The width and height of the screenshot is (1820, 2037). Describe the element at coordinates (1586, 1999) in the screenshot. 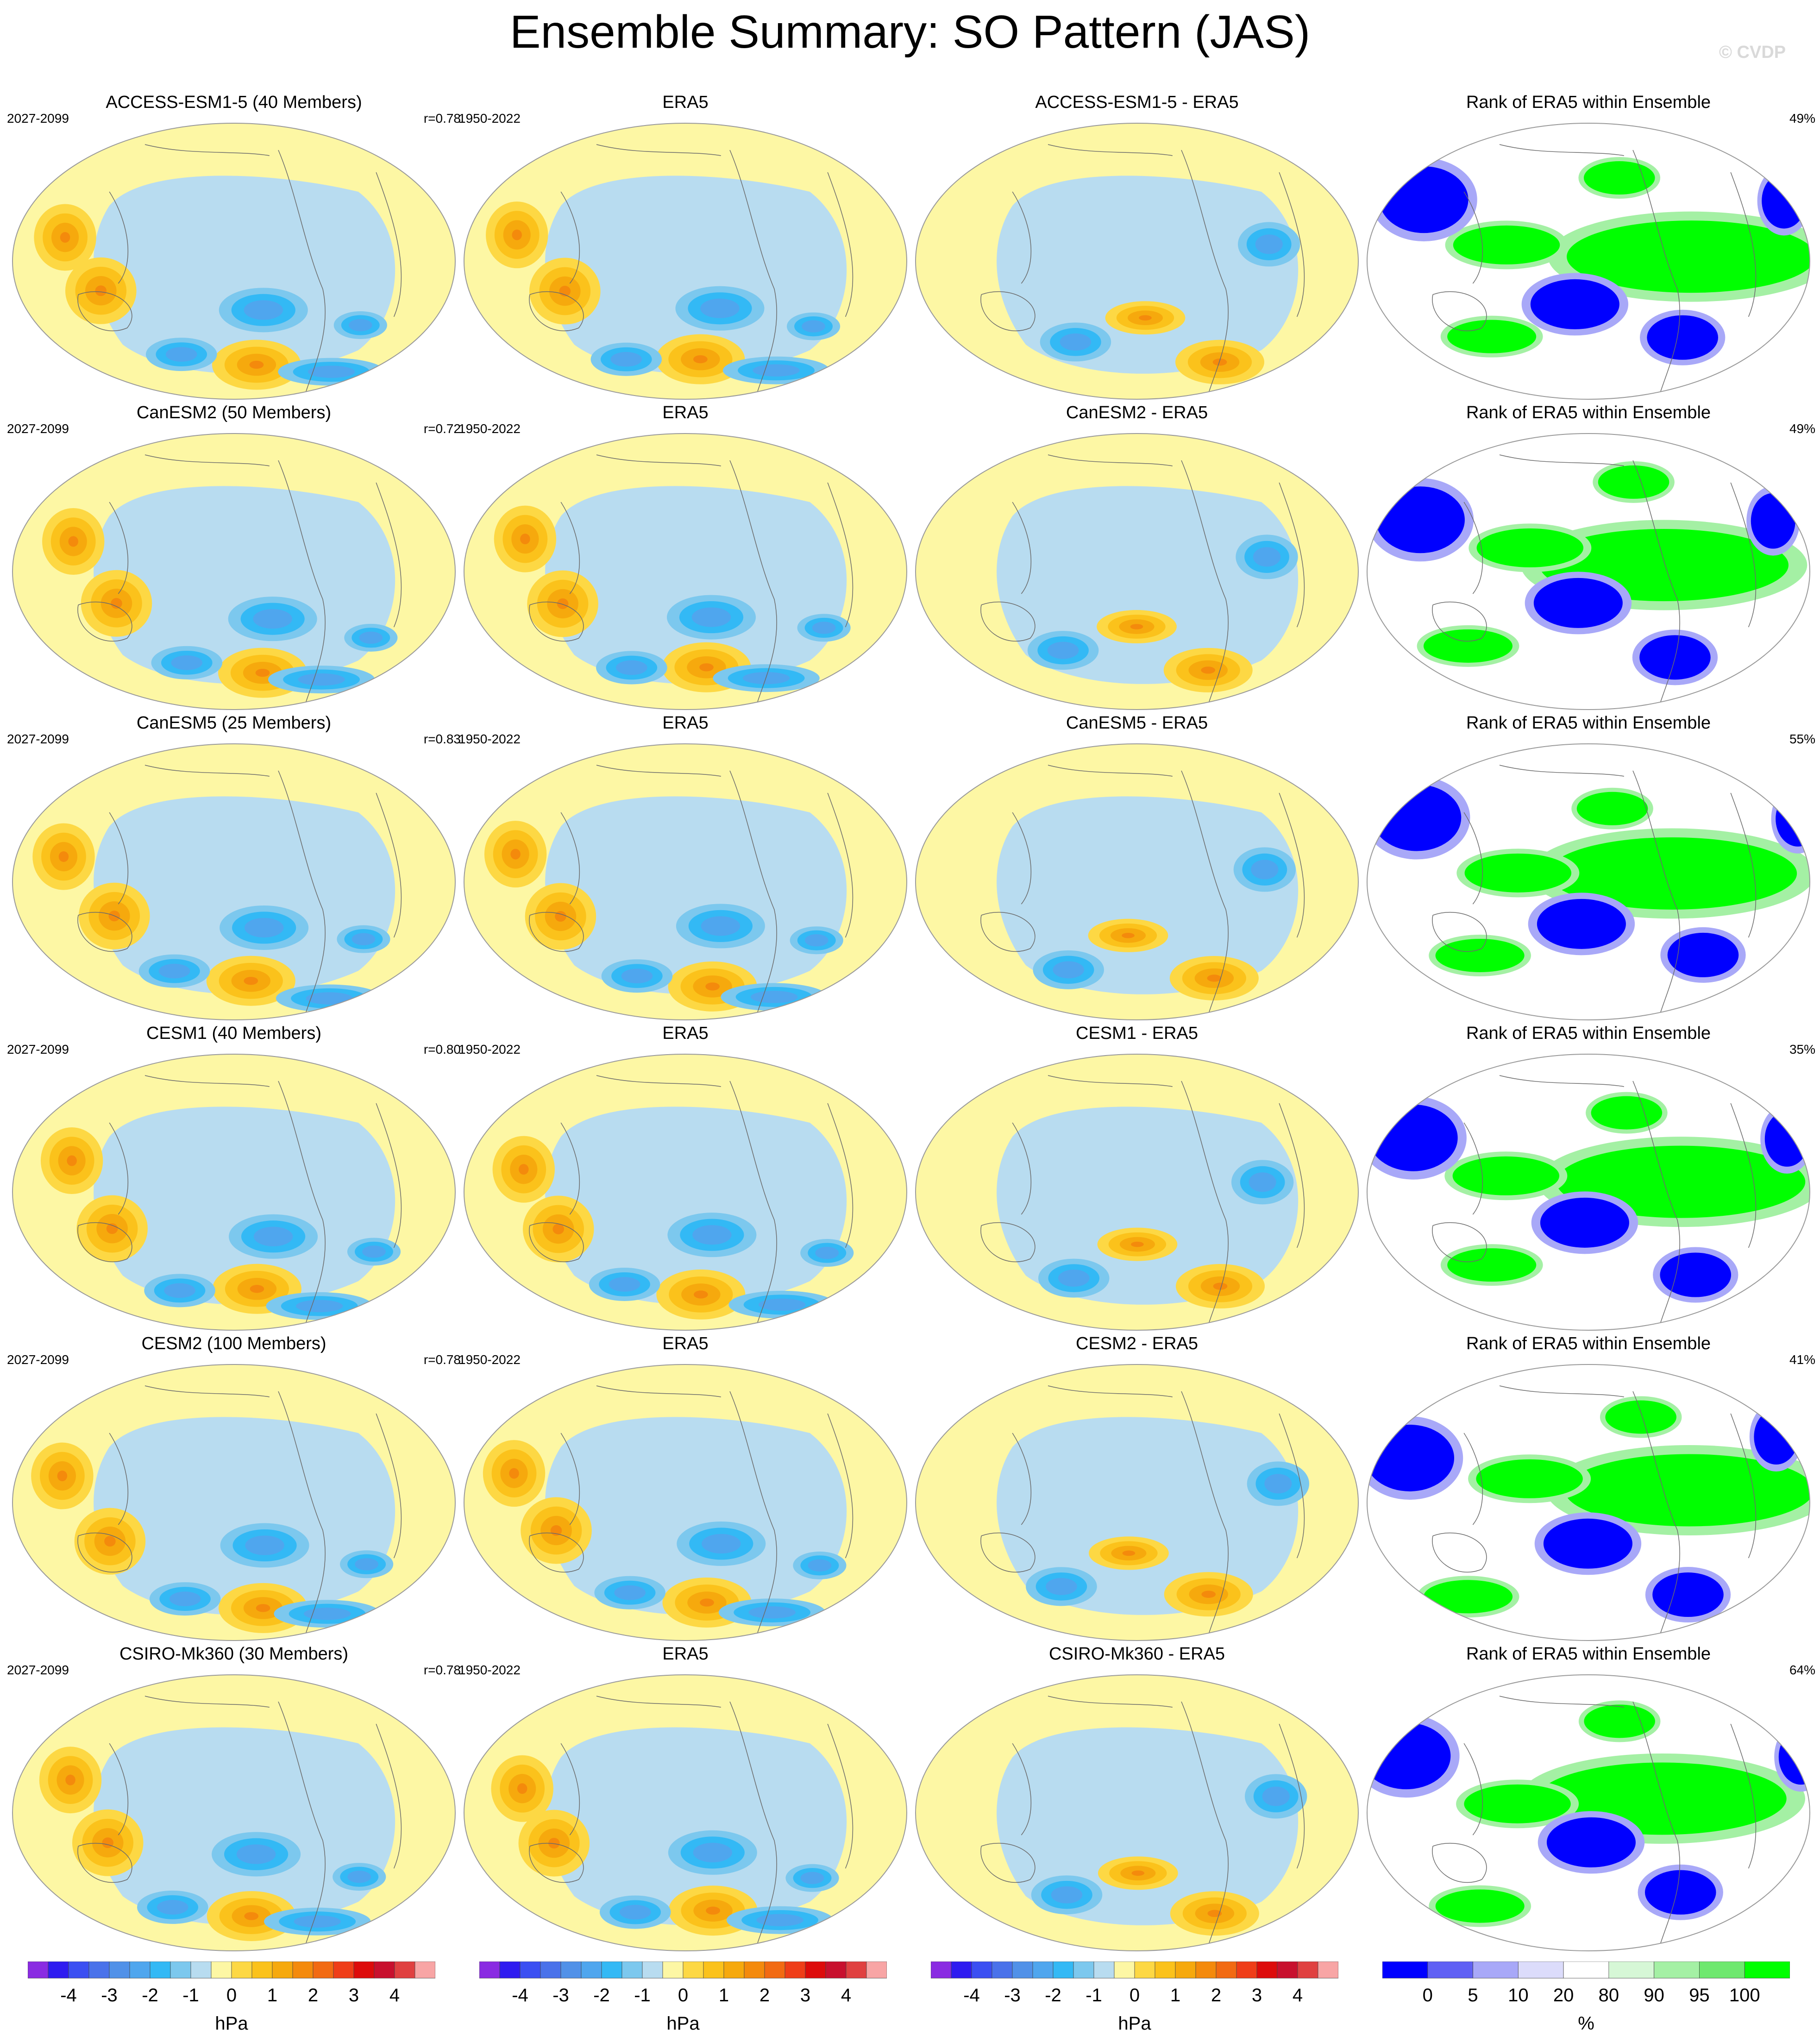

I see `colorbar-rank: 0 5 10 20 80 90 95 100%` at that location.